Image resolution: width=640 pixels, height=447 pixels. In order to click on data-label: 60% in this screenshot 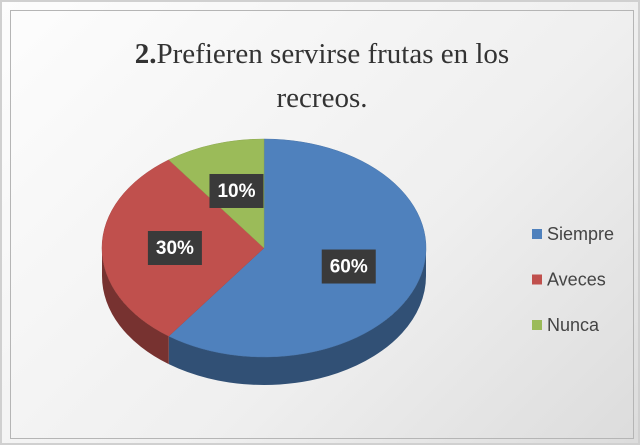, I will do `click(349, 267)`.